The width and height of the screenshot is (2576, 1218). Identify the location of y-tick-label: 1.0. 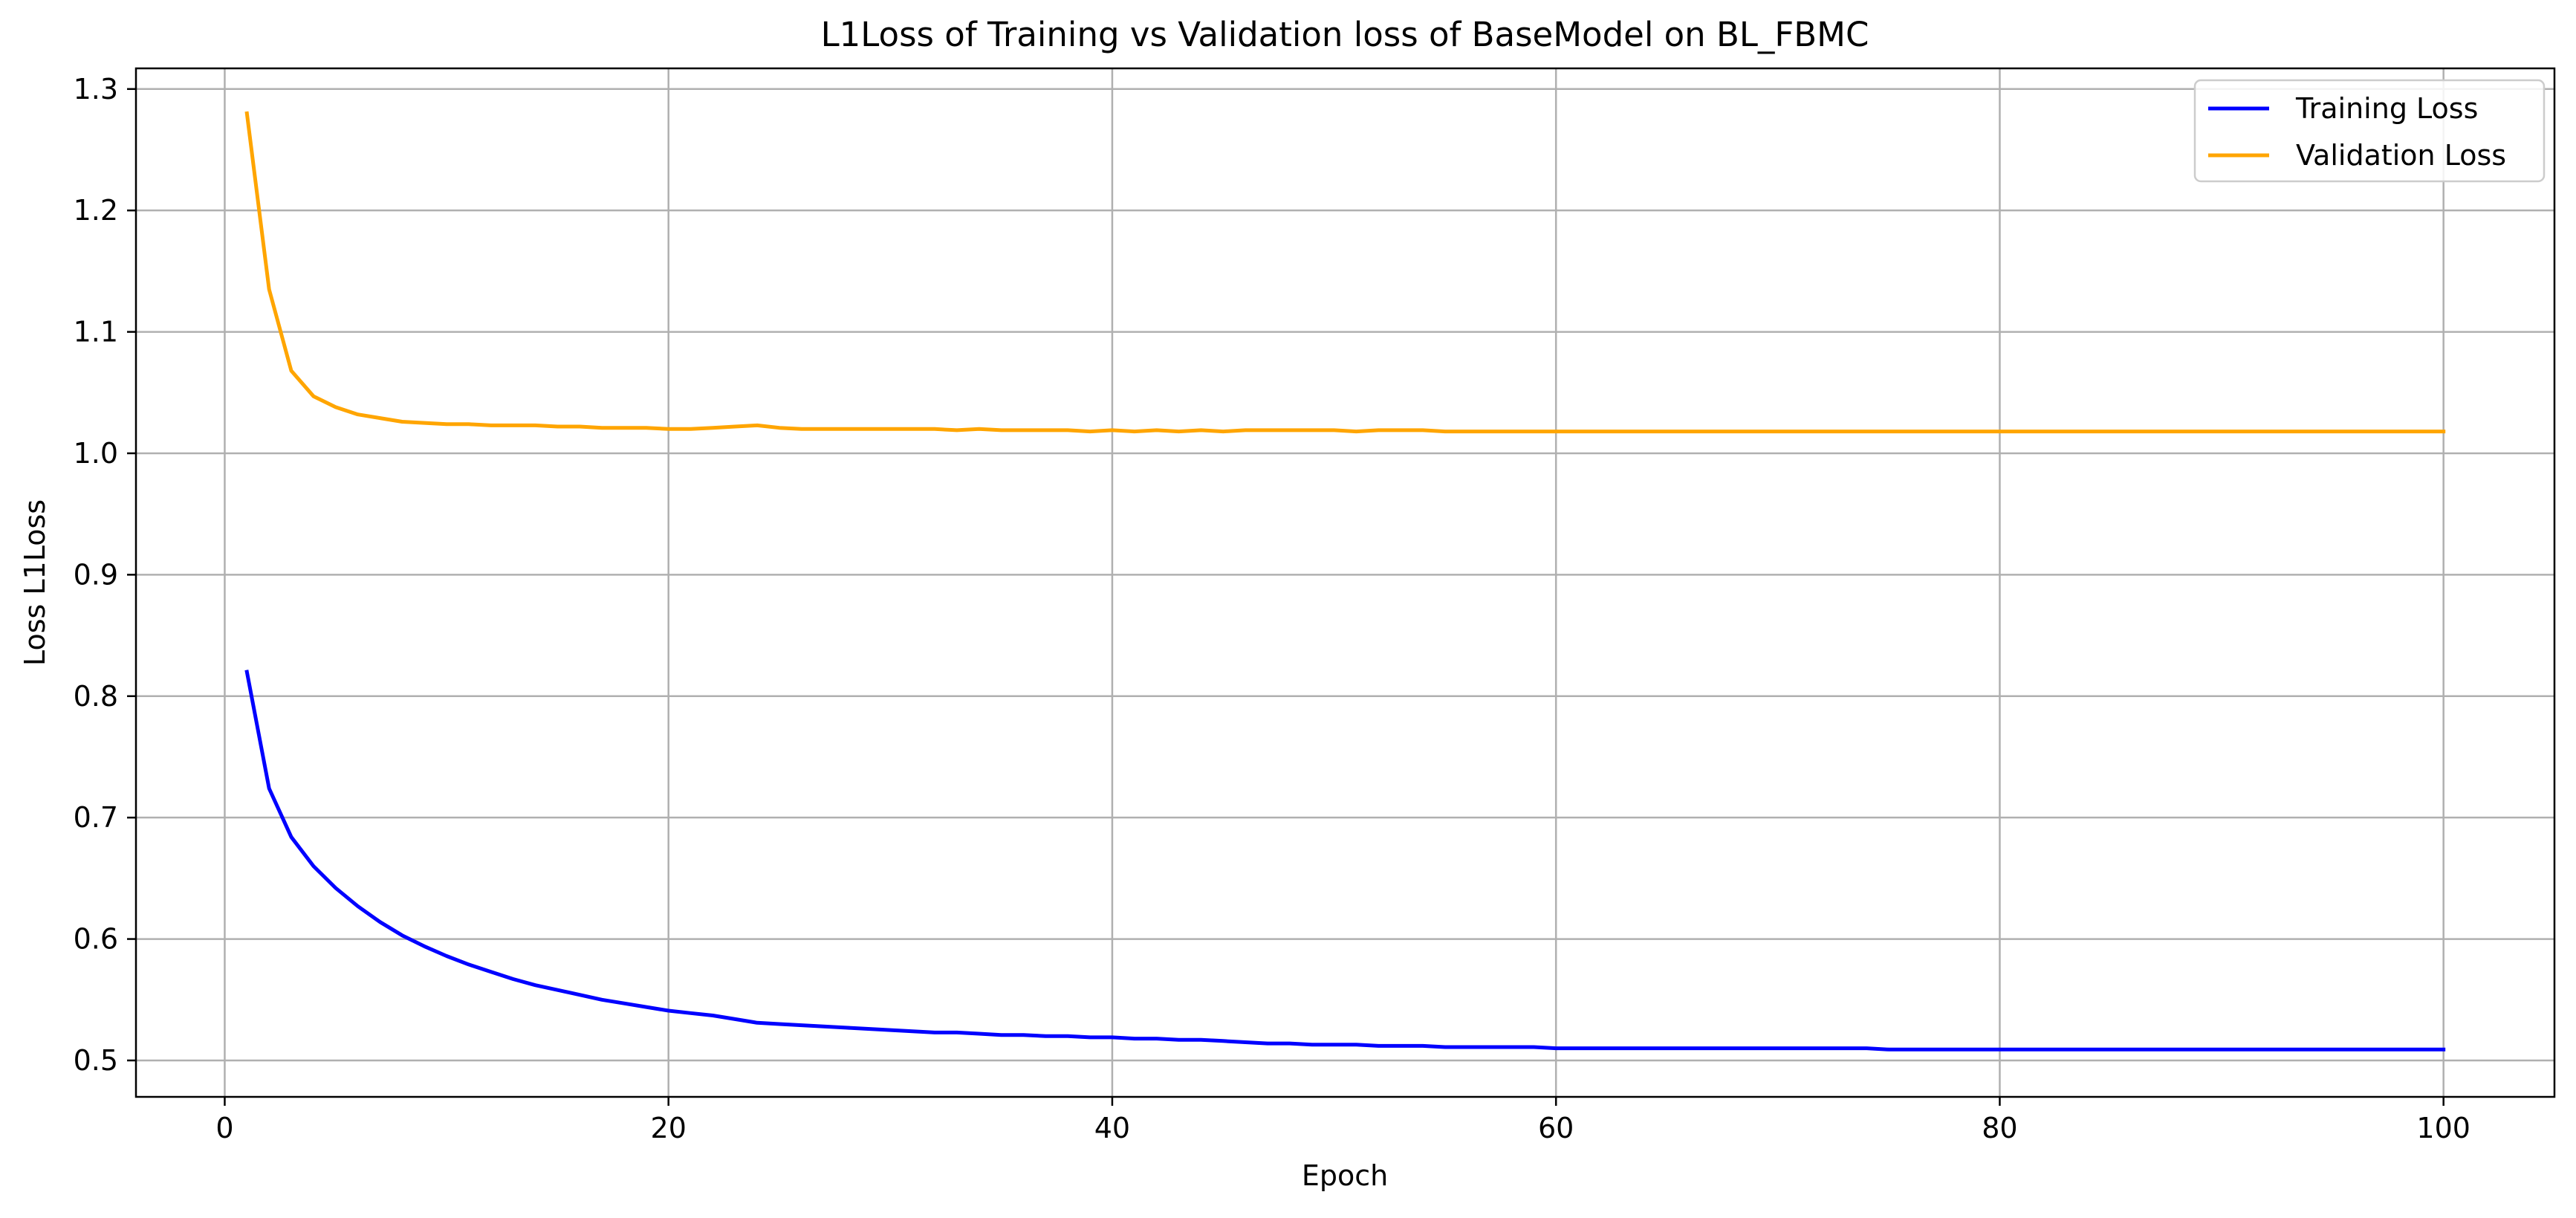
(96, 453).